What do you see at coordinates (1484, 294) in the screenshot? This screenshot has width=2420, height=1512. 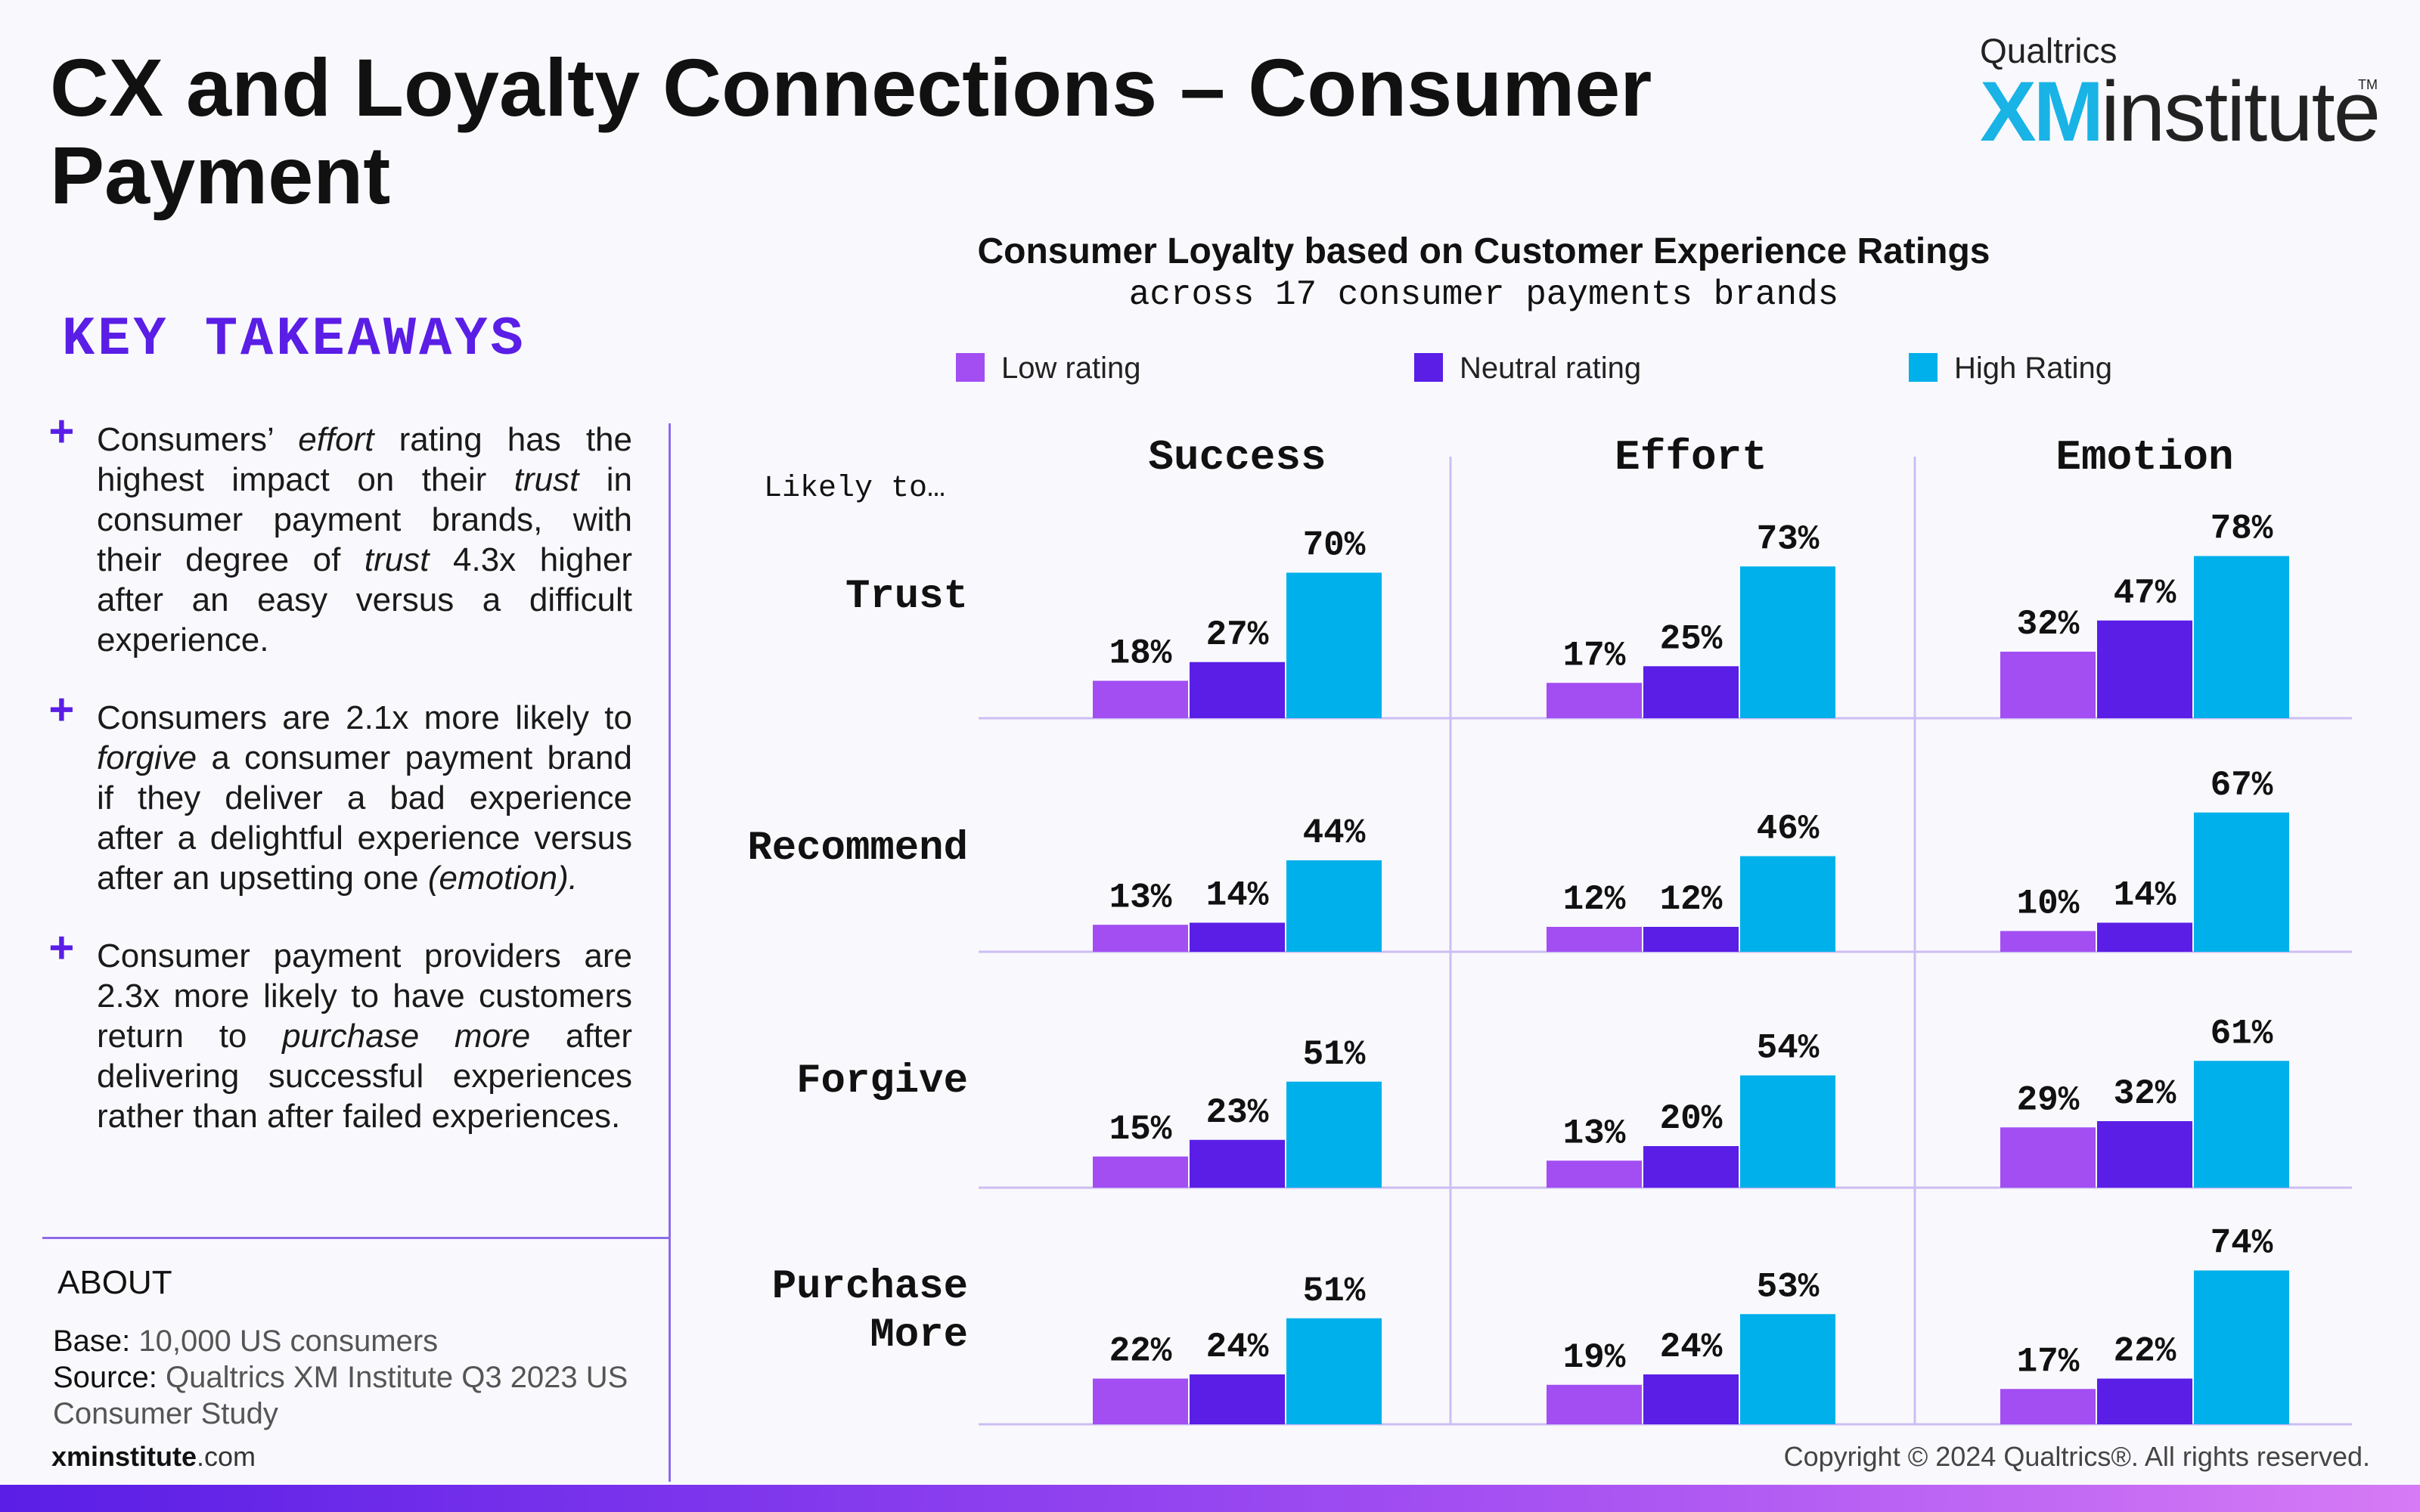 I see `chart-subtitle: across 17 consumer payments brands` at bounding box center [1484, 294].